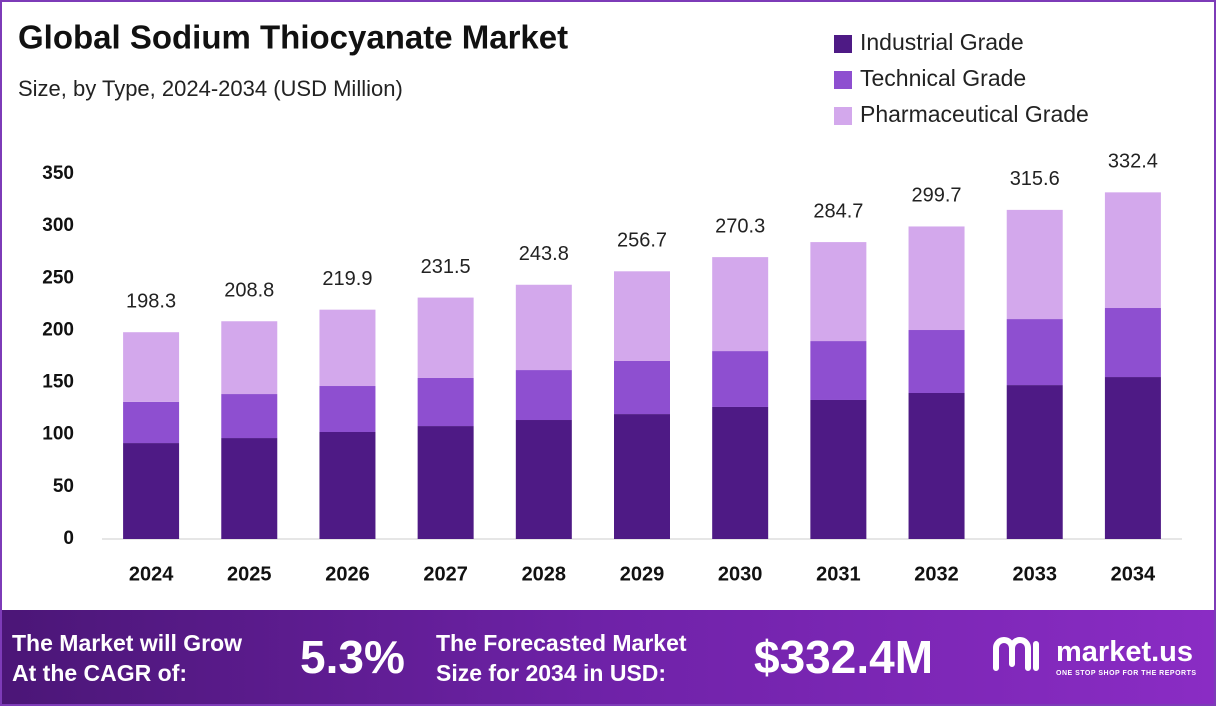 The width and height of the screenshot is (1216, 706). I want to click on y-tick-label: 250, so click(58, 277).